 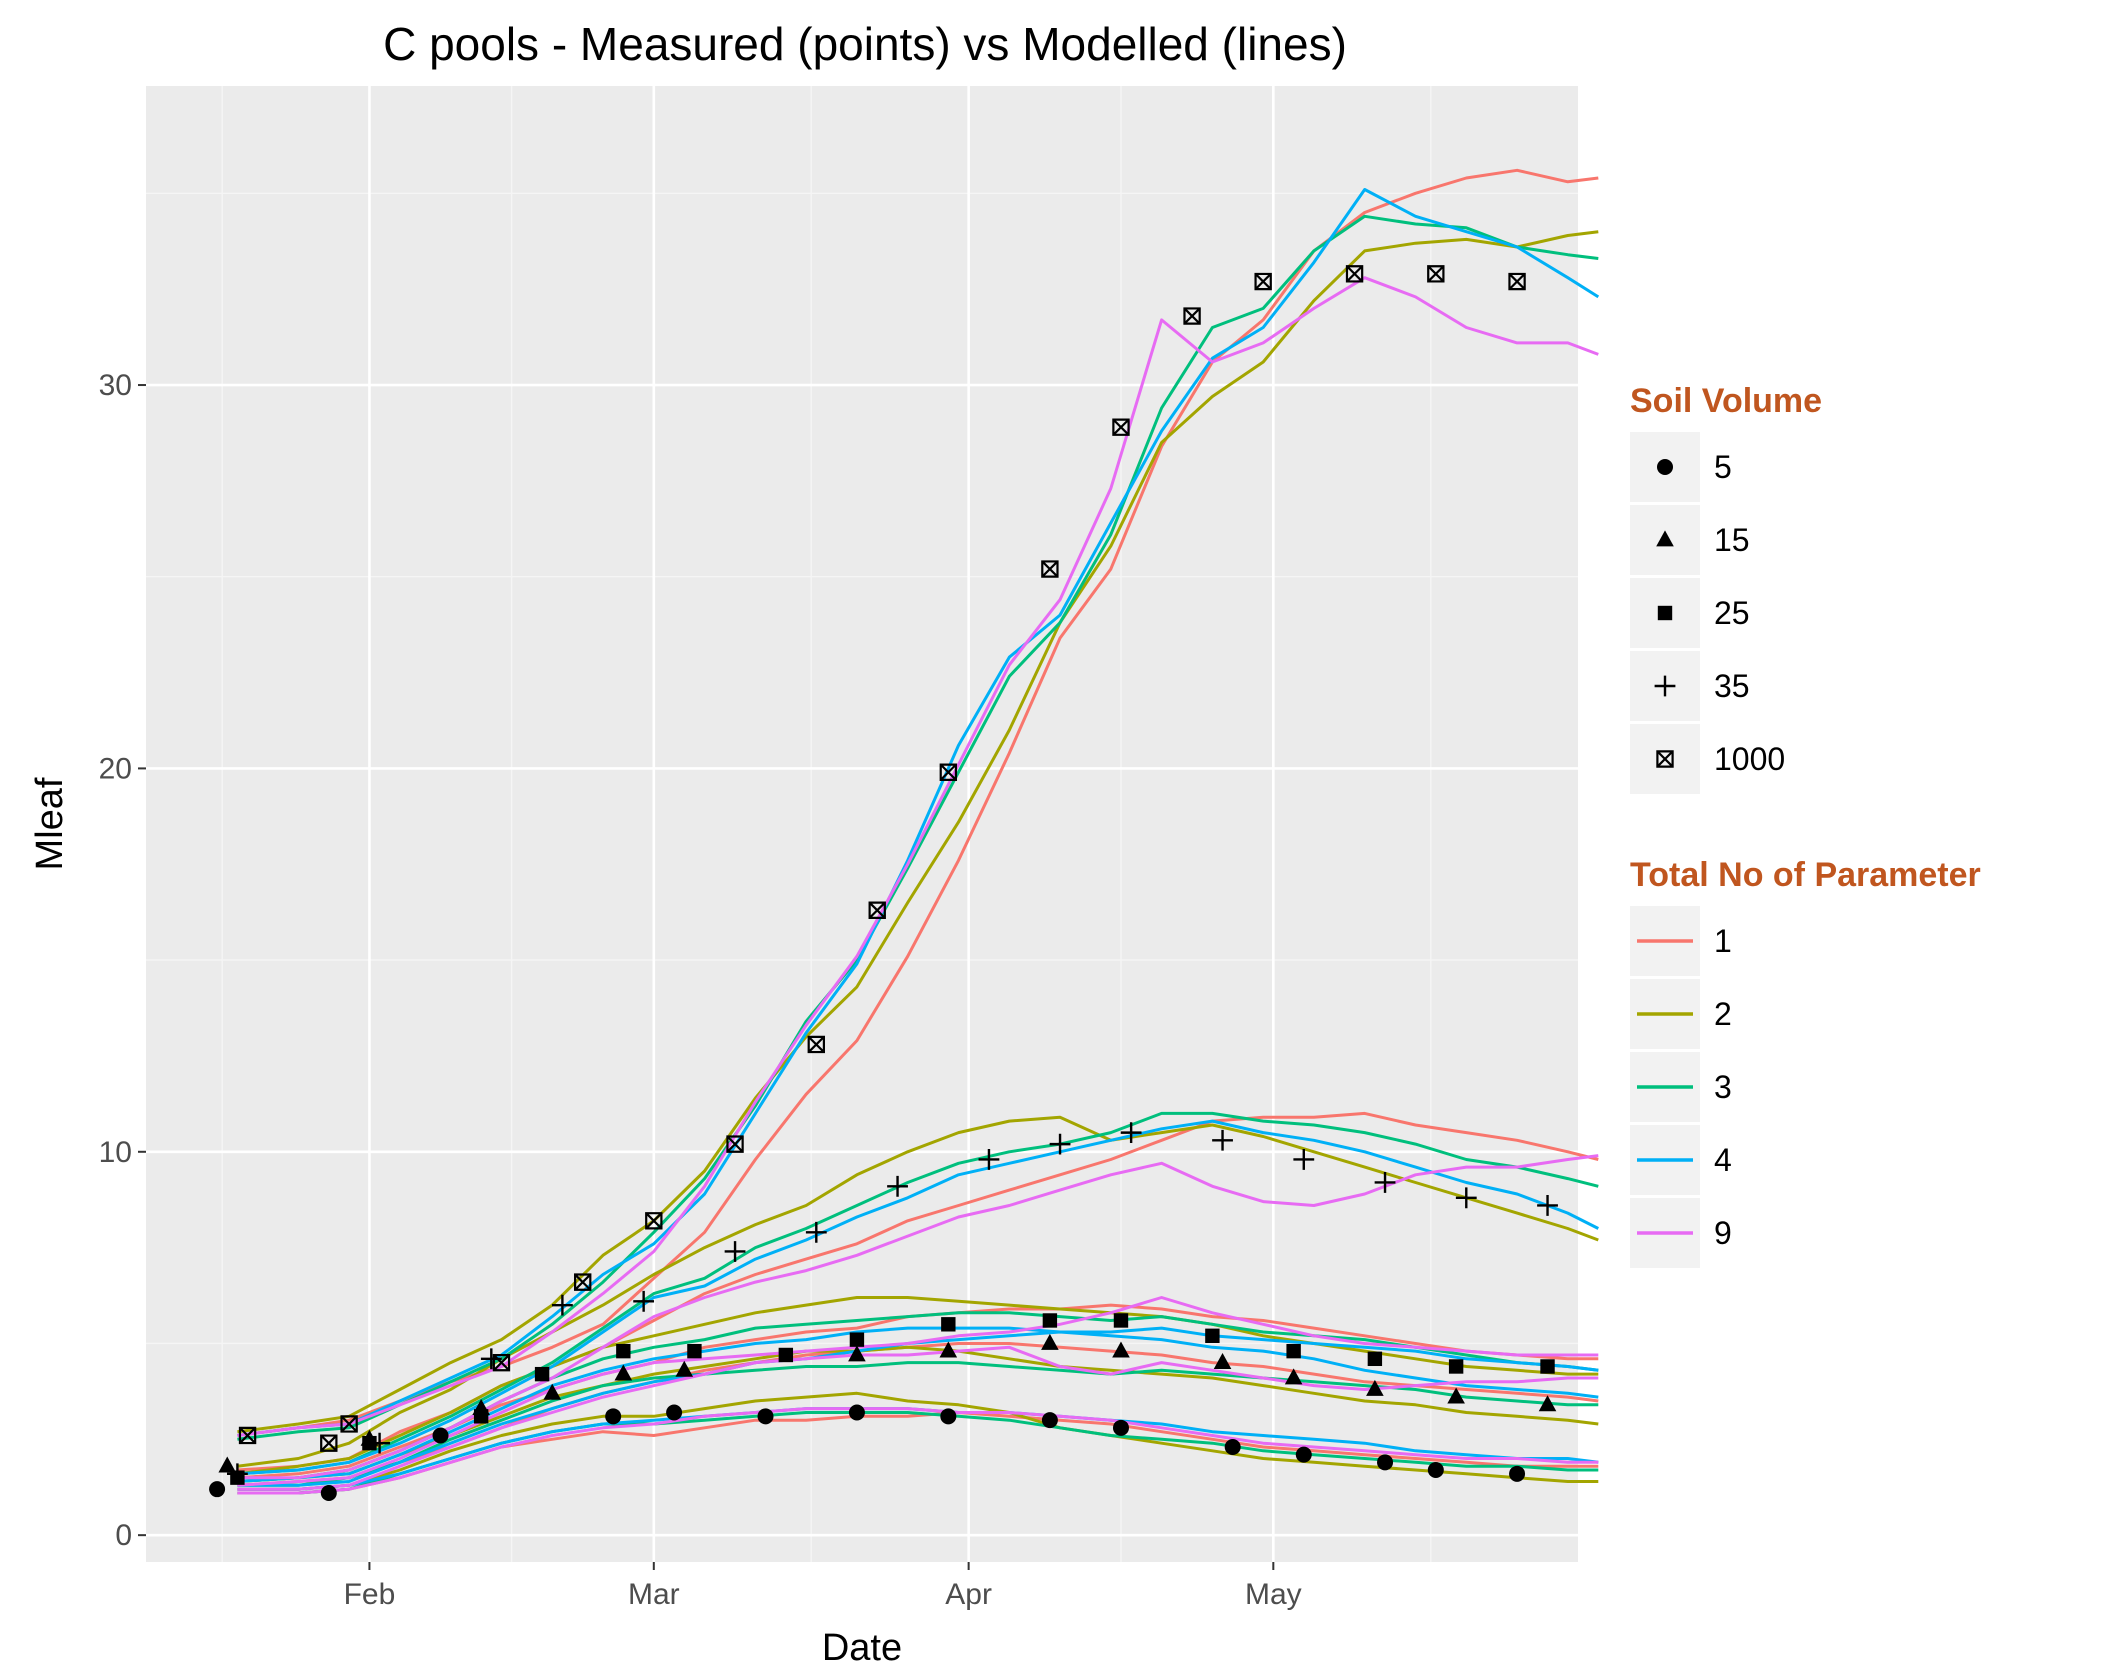 I want to click on legend-label: 1, so click(x=1723, y=941).